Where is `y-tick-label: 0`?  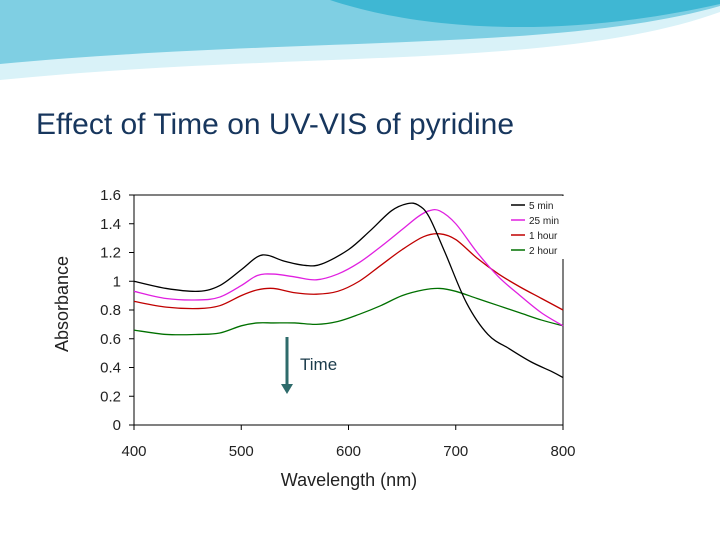
y-tick-label: 0 is located at coordinates (117, 425).